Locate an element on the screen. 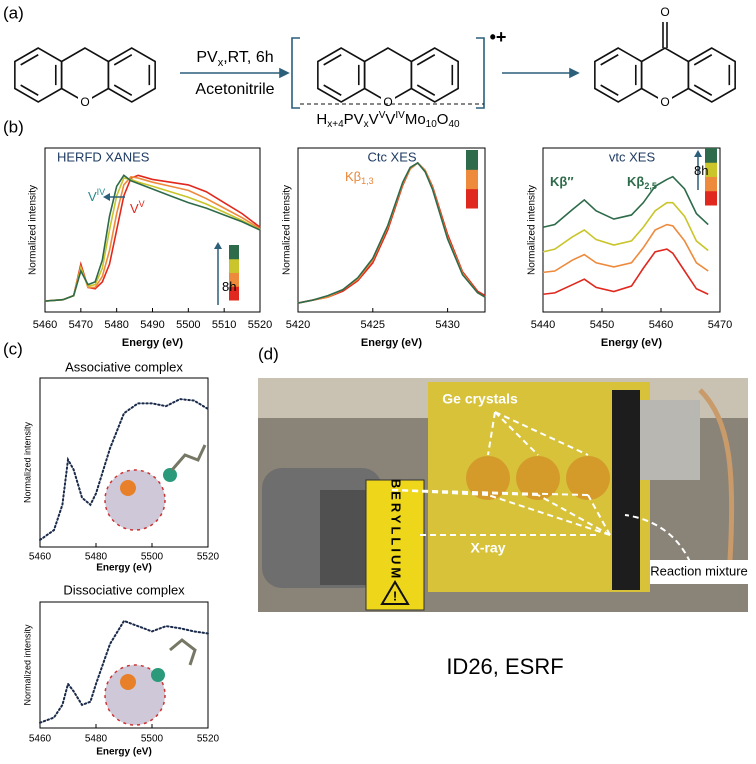 Image resolution: width=756 pixels, height=764 pixels. x-tick-label: 5430 is located at coordinates (447, 325).